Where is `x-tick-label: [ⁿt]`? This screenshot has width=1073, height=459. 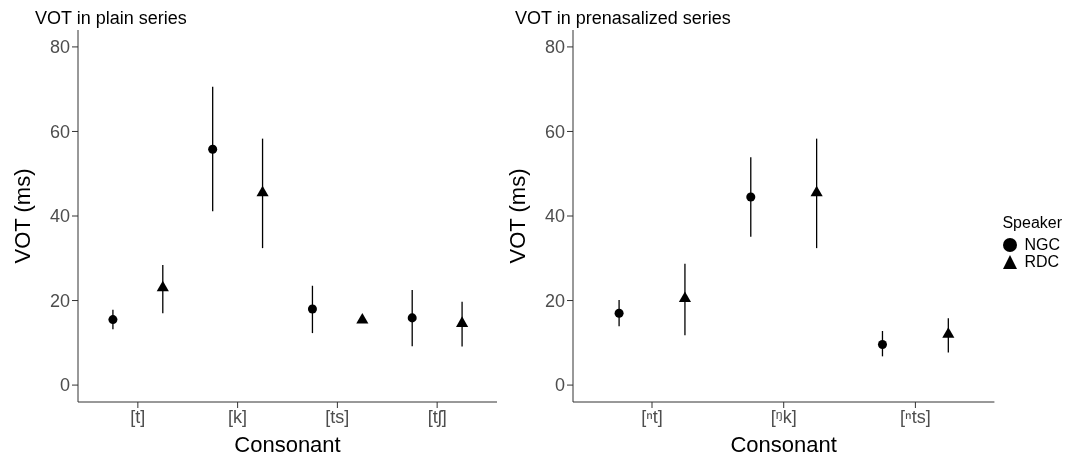
x-tick-label: [ⁿt] is located at coordinates (652, 416).